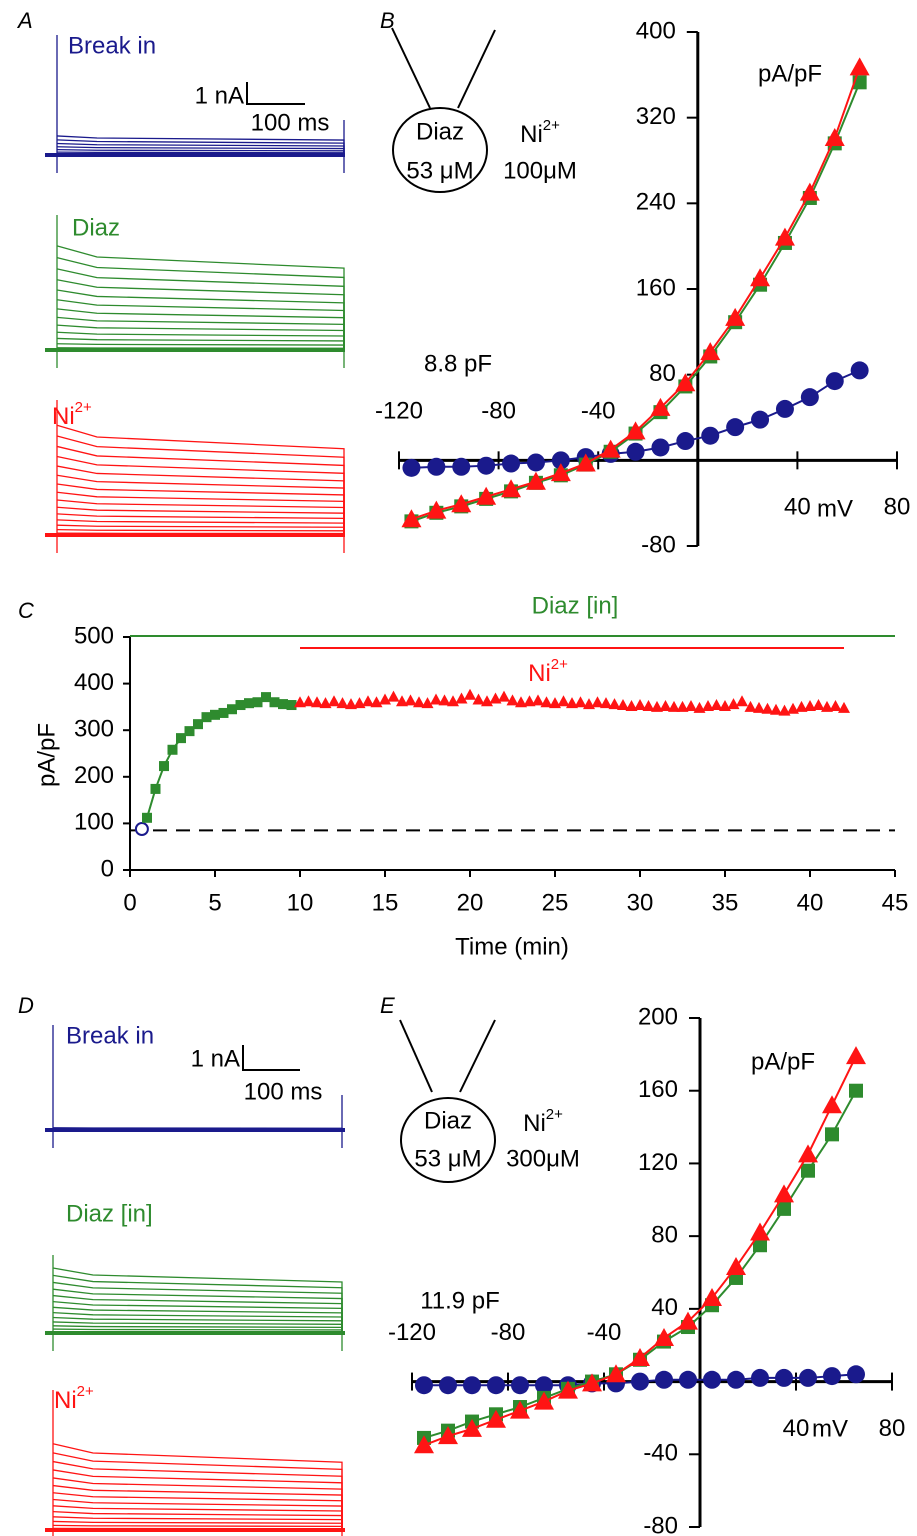  What do you see at coordinates (534, 1123) in the screenshot?
I see `bath-drug-base: Ni` at bounding box center [534, 1123].